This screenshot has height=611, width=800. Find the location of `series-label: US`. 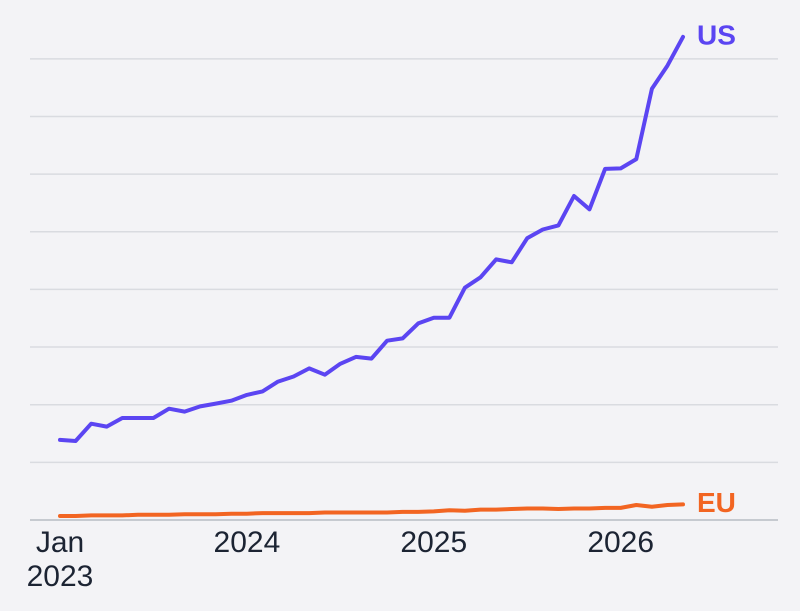

series-label: US is located at coordinates (716, 34).